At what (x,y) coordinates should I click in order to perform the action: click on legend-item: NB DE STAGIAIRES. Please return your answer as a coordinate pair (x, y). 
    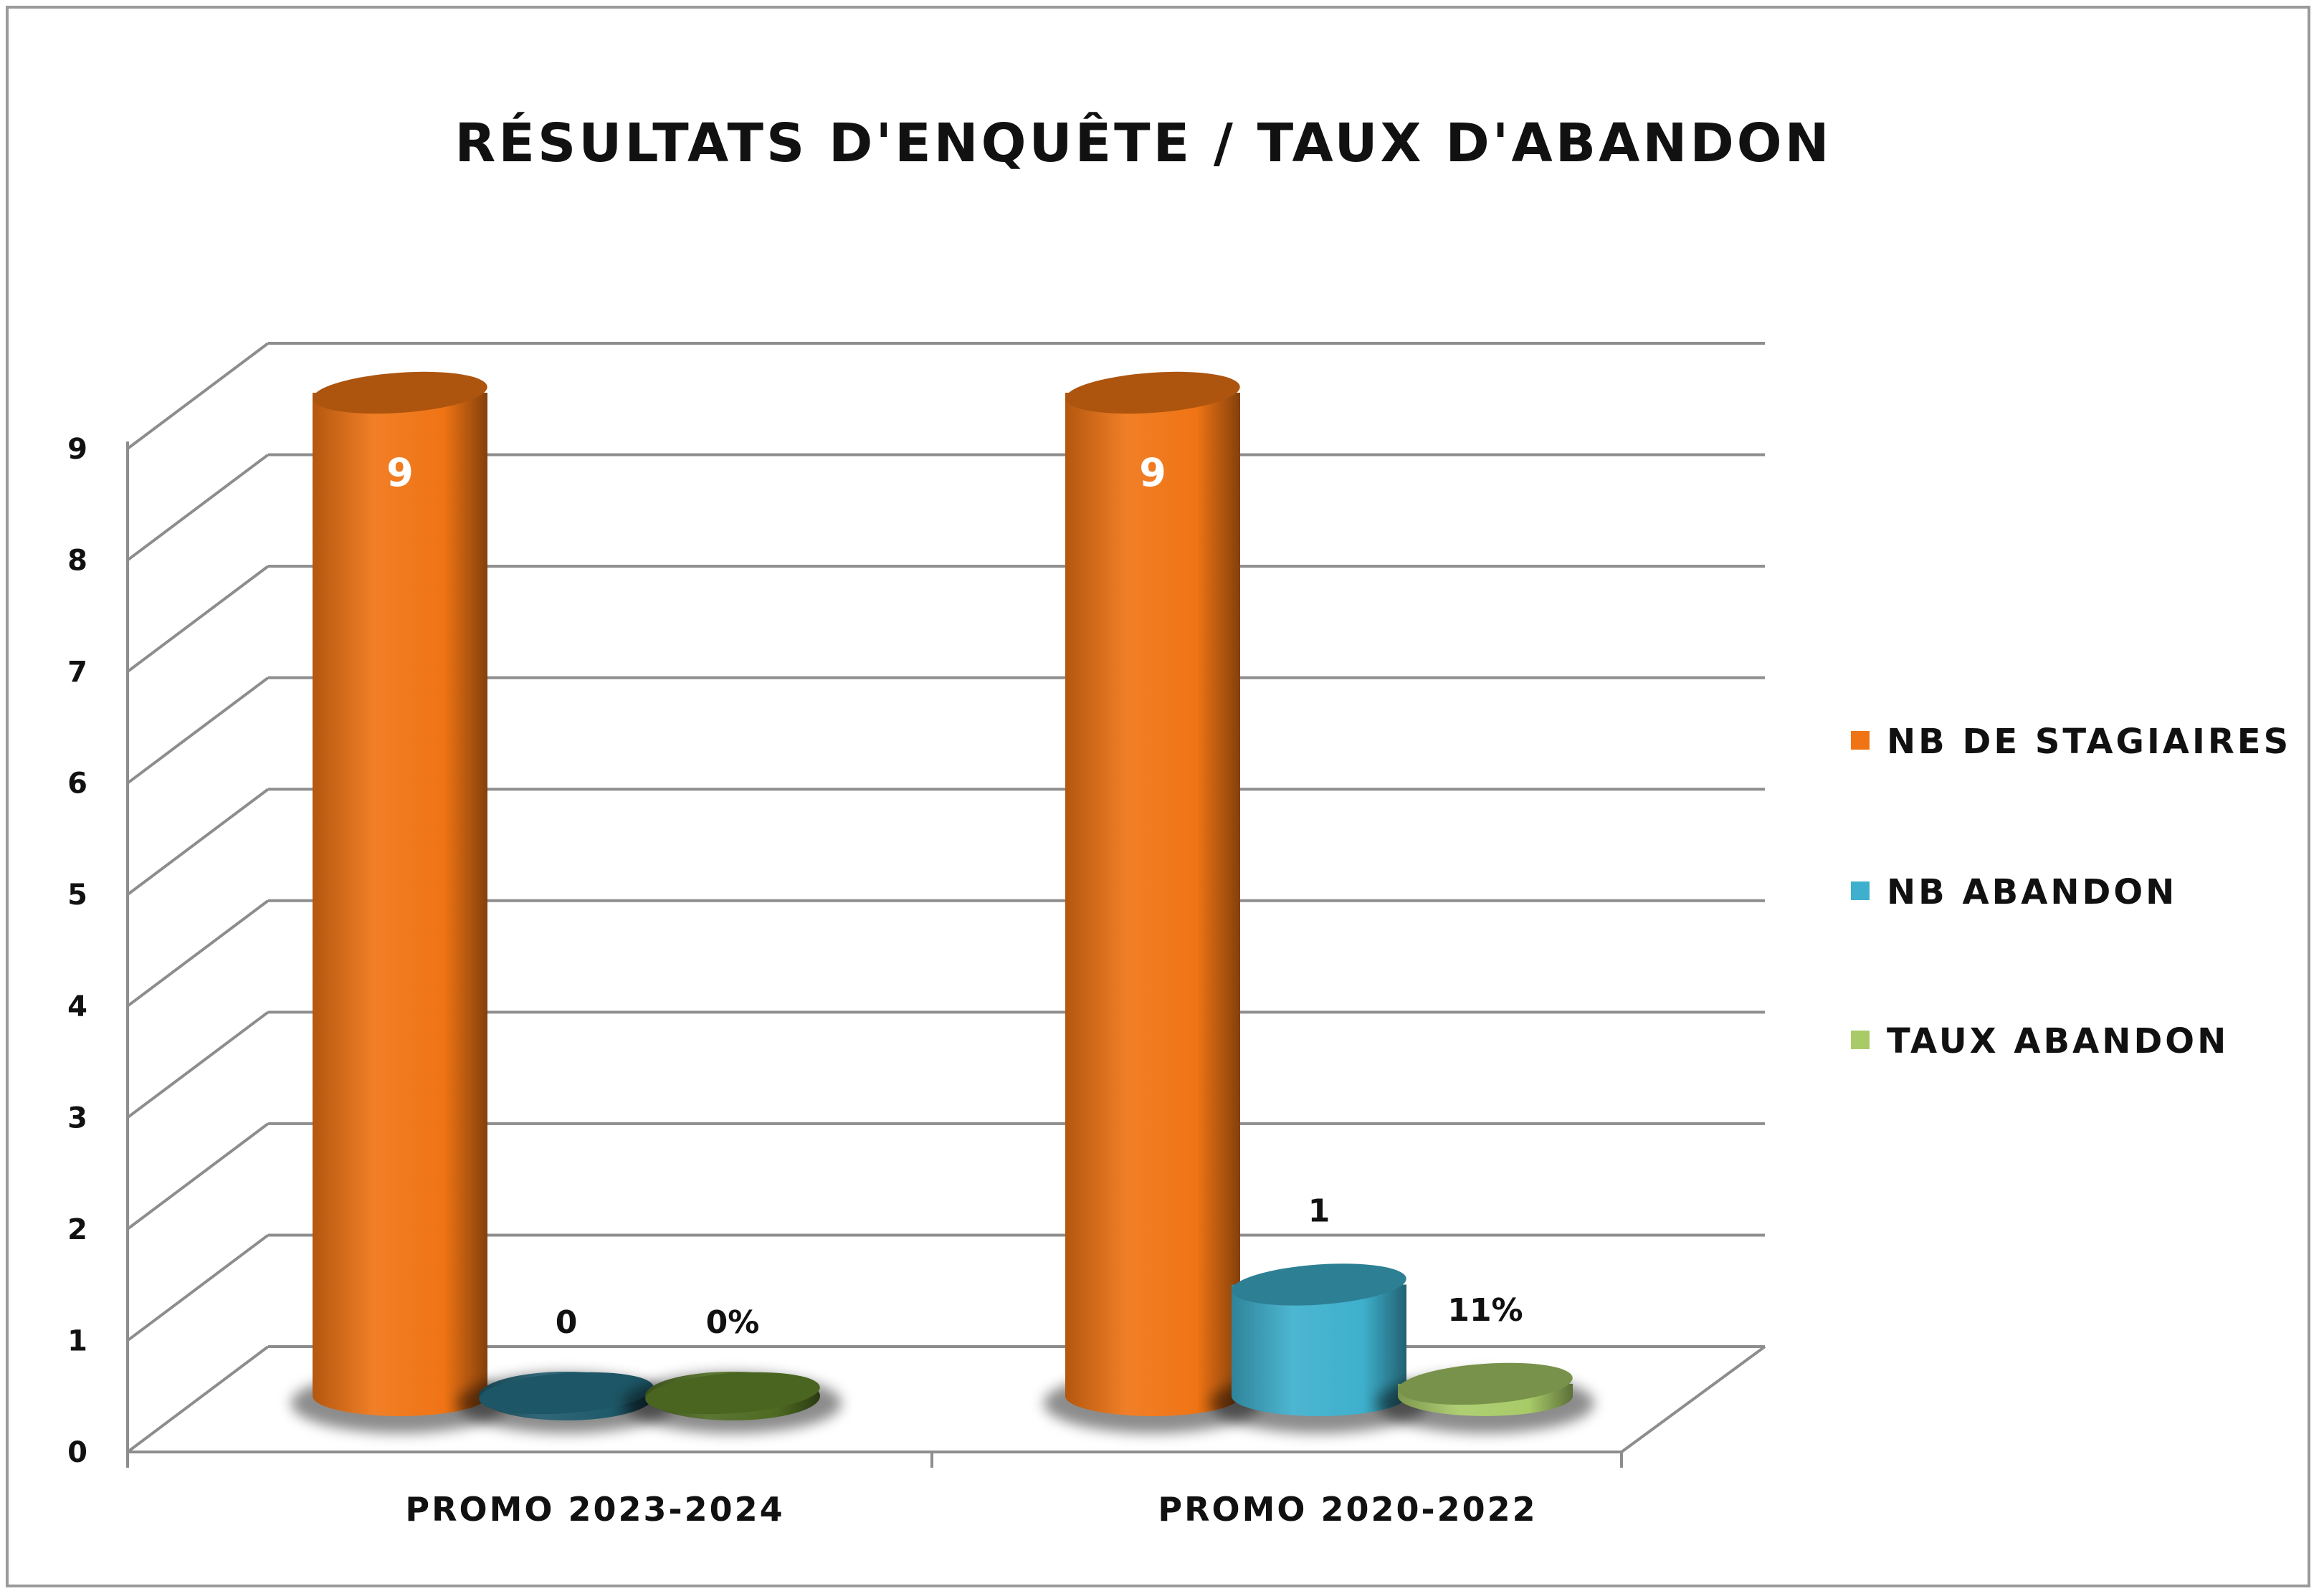
    Looking at the image, I should click on (2071, 742).